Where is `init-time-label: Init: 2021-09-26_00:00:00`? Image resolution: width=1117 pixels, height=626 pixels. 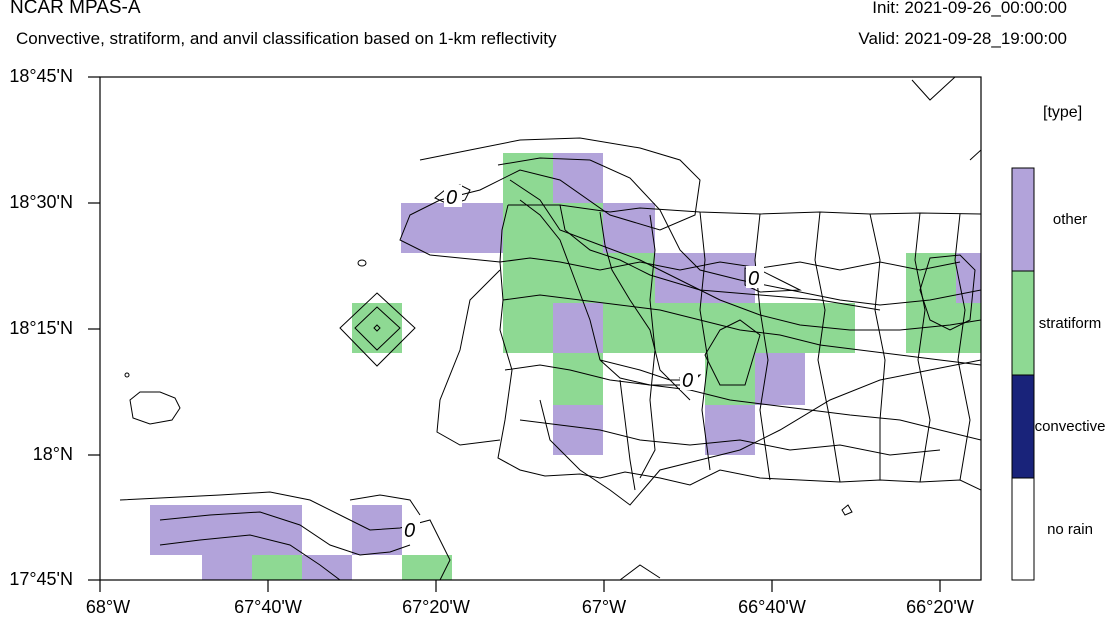
init-time-label: Init: 2021-09-26_00:00:00 is located at coordinates (969, 8).